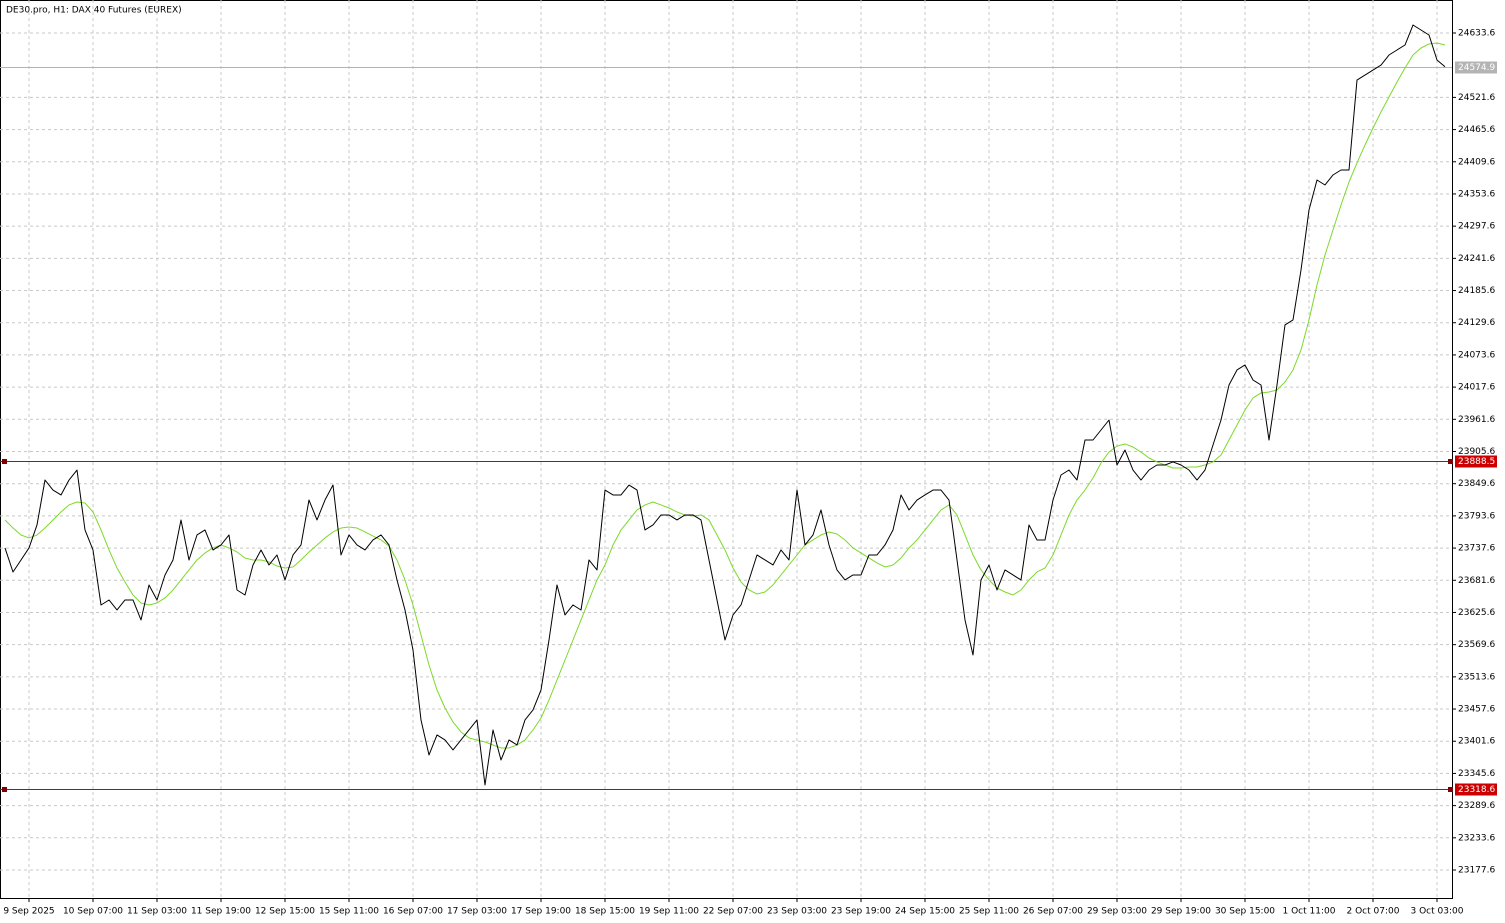 This screenshot has width=1505, height=923. What do you see at coordinates (349, 912) in the screenshot?
I see `x-tick-label: 15 Sep 11:00` at bounding box center [349, 912].